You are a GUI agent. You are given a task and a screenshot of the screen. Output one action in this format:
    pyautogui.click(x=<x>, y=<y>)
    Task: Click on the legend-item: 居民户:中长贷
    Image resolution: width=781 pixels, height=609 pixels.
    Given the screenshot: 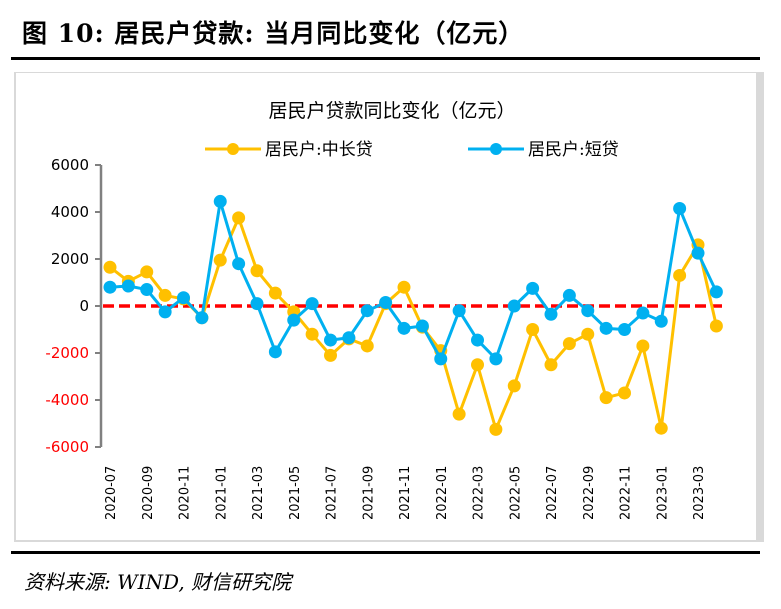 What is the action you would take?
    pyautogui.click(x=289, y=150)
    